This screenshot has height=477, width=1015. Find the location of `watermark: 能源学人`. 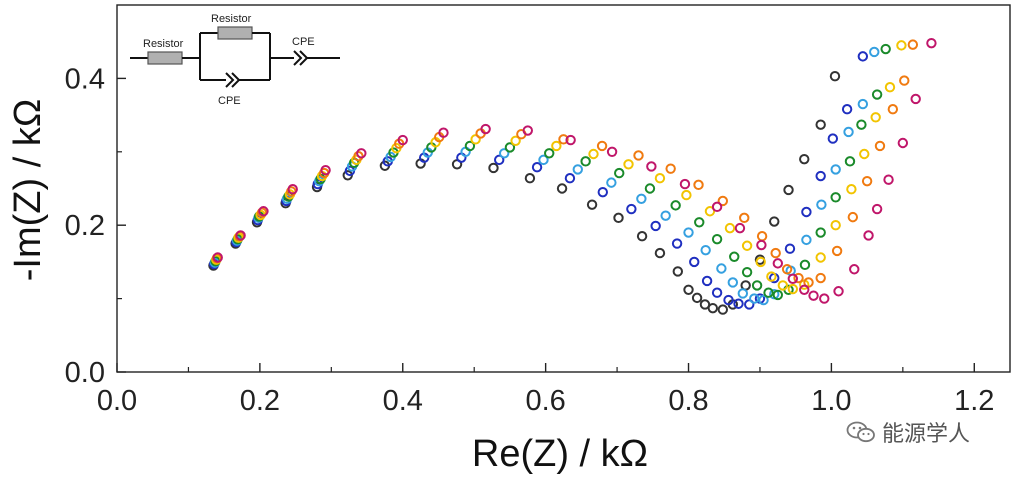

watermark: 能源学人 is located at coordinates (908, 432).